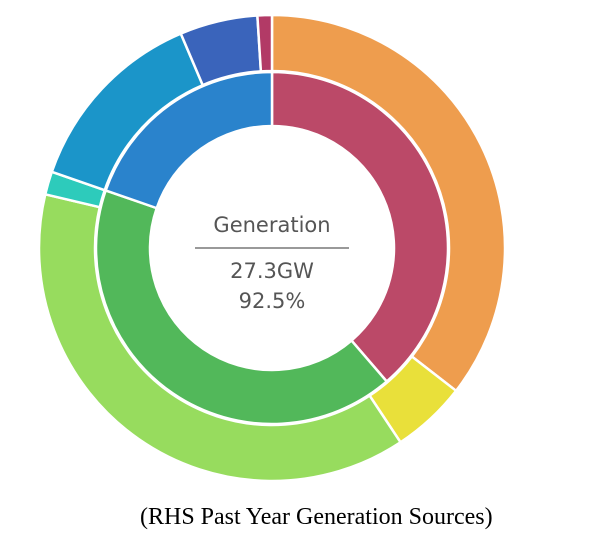 The width and height of the screenshot is (602, 554). What do you see at coordinates (316, 517) in the screenshot?
I see `chart-caption: (RHS Past Year Generation Sources)` at bounding box center [316, 517].